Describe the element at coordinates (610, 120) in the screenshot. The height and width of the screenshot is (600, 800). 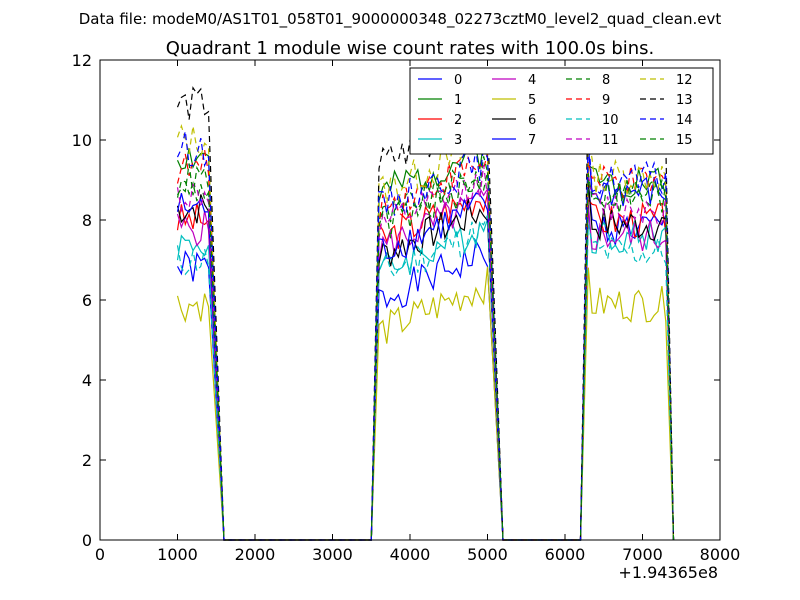
I see `legend-label-10: 10` at that location.